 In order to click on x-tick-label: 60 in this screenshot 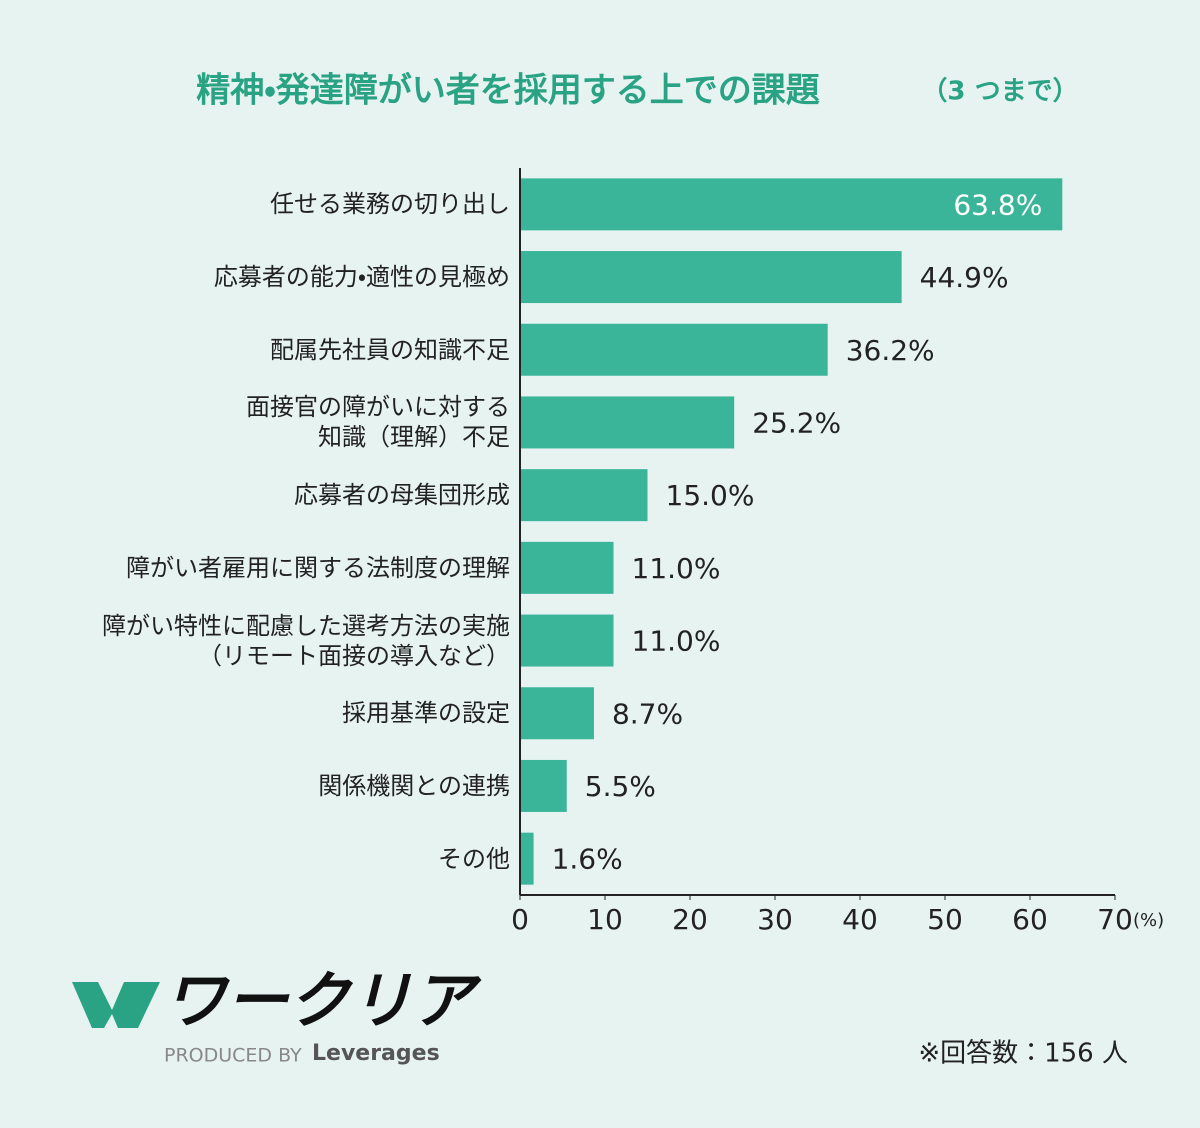, I will do `click(1030, 919)`.